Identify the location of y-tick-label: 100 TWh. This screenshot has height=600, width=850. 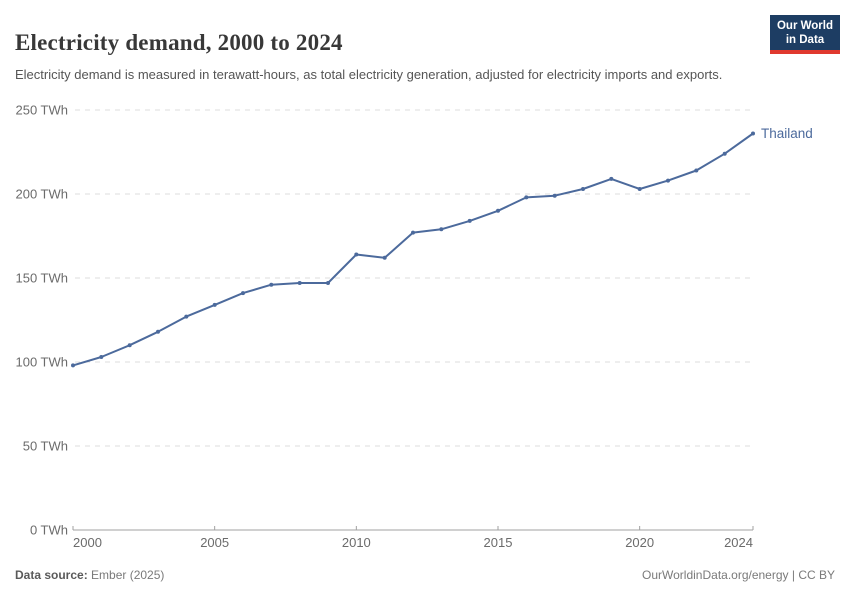
(41, 362).